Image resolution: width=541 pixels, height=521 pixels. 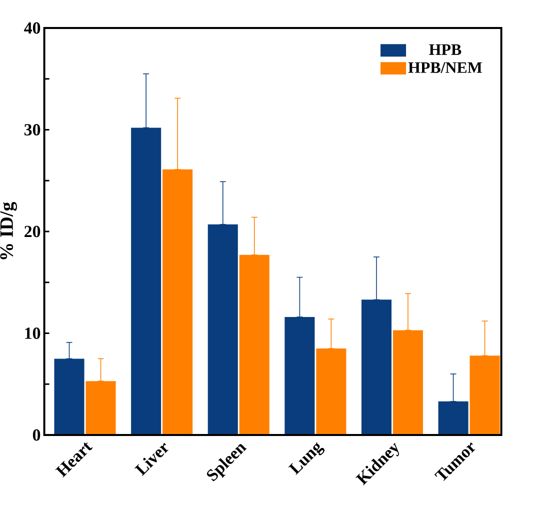 I want to click on y-tick-label: 30, so click(x=32, y=130).